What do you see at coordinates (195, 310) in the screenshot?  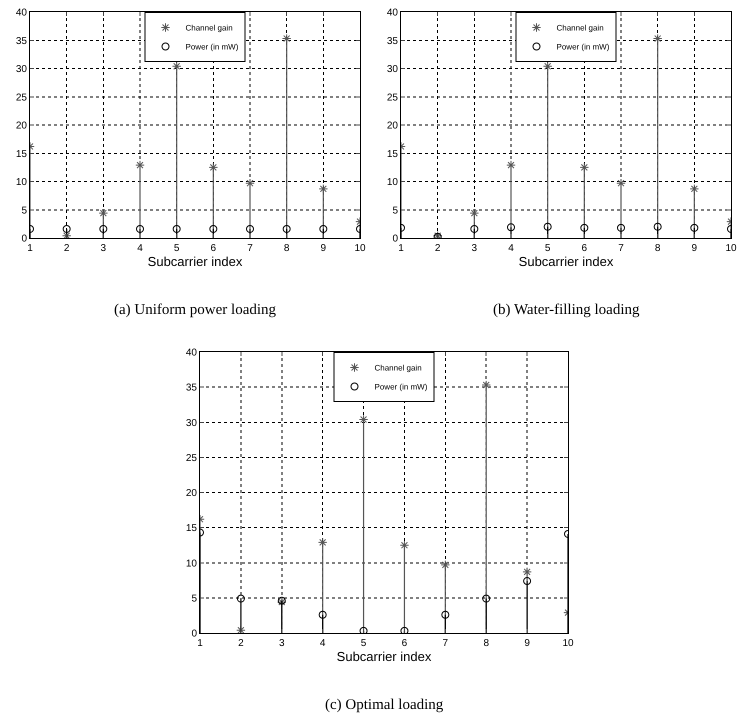 I see `text: (a) Uniform power loading` at bounding box center [195, 310].